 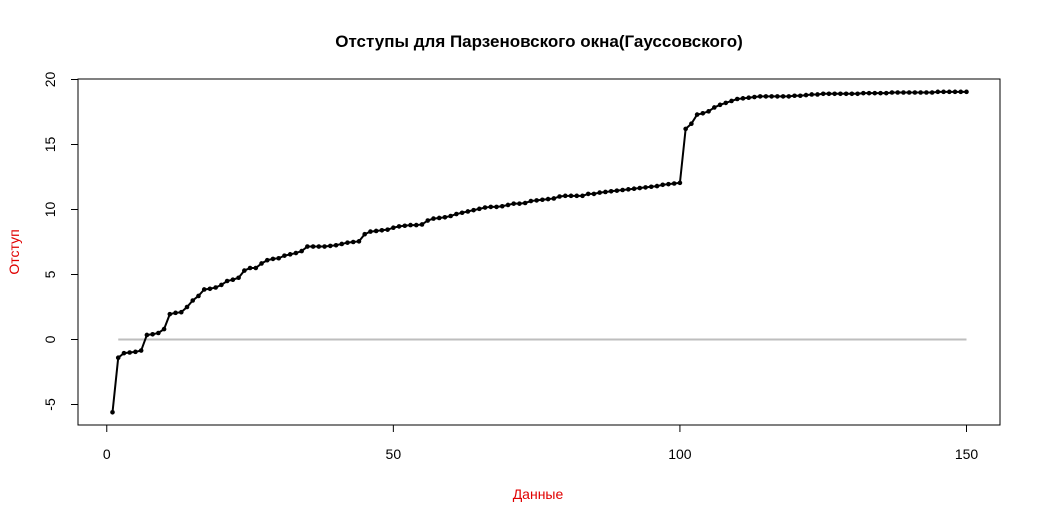 I want to click on y-axis: -5 0 5 10 15 20, so click(x=60, y=241).